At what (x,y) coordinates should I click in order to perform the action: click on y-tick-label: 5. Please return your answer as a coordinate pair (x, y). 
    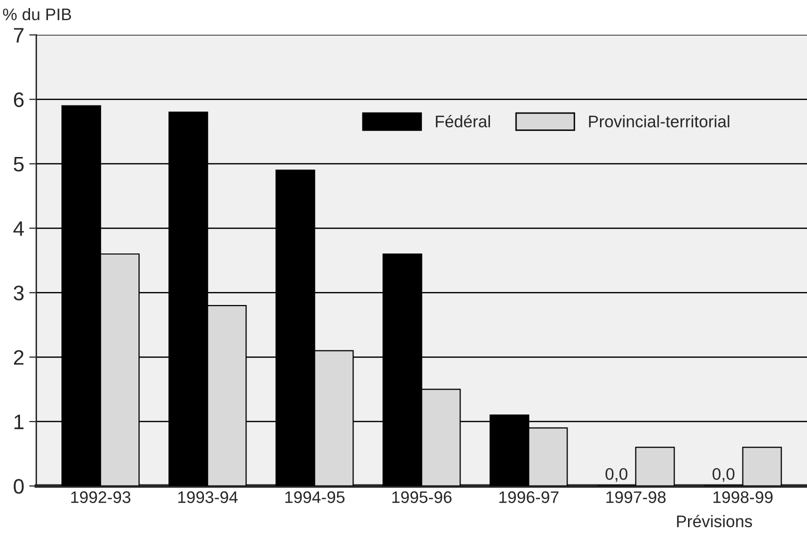
    Looking at the image, I should click on (19, 164).